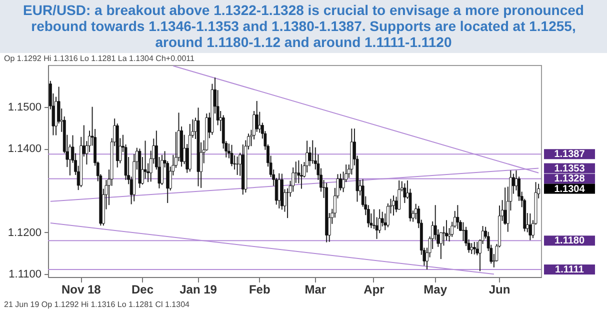 The image size is (607, 322). Describe the element at coordinates (81, 289) in the screenshot. I see `x-tick-label: Nov 18` at that location.